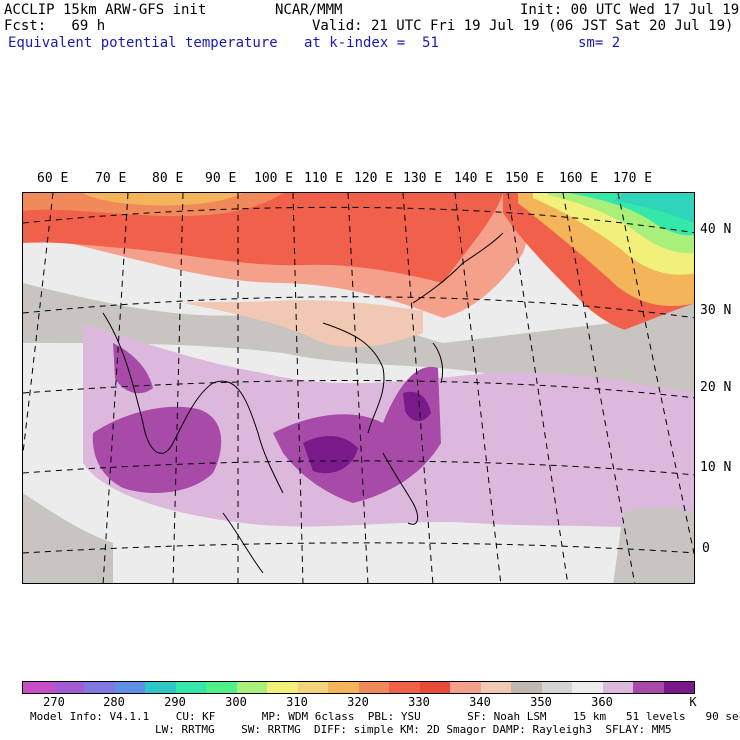 This screenshot has width=740, height=740. Describe the element at coordinates (143, 43) in the screenshot. I see `header-field-name: Equivalent potential temperature` at that location.